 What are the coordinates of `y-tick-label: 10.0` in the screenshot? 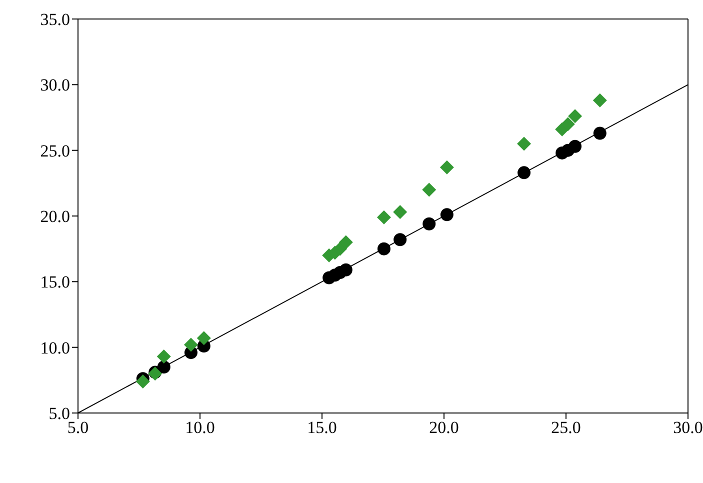 It's located at (55, 348).